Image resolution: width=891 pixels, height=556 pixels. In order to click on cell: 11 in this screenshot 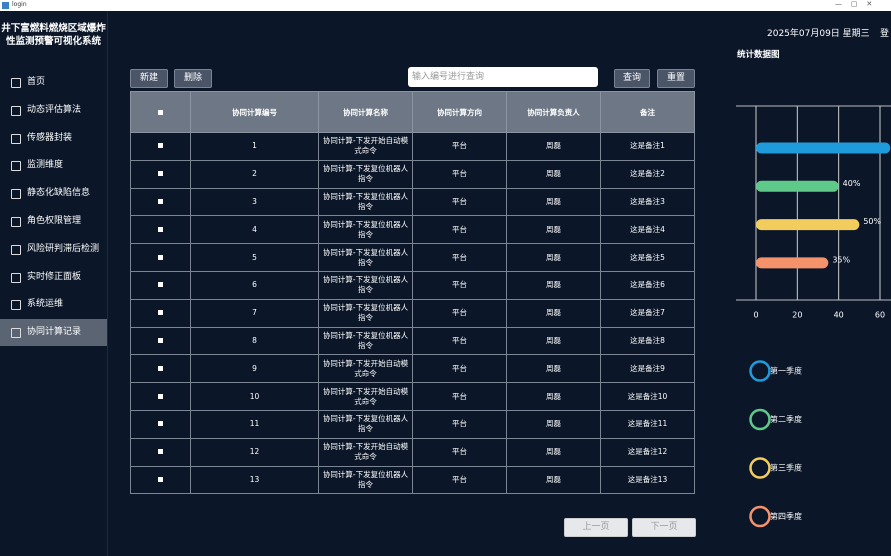, I will do `click(254, 424)`.